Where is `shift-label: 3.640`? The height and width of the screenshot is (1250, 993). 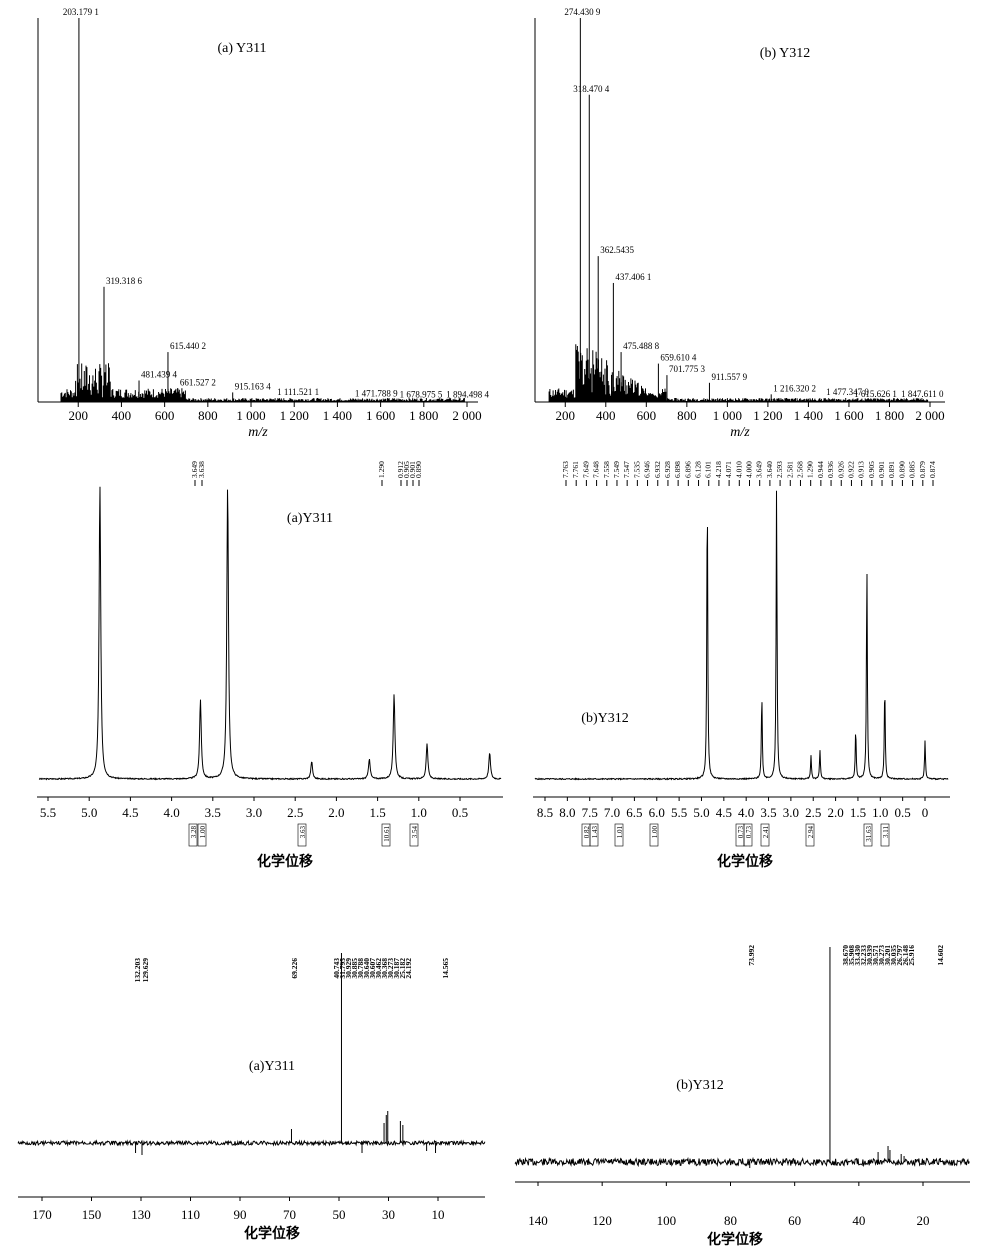 shift-label: 3.640 is located at coordinates (769, 469).